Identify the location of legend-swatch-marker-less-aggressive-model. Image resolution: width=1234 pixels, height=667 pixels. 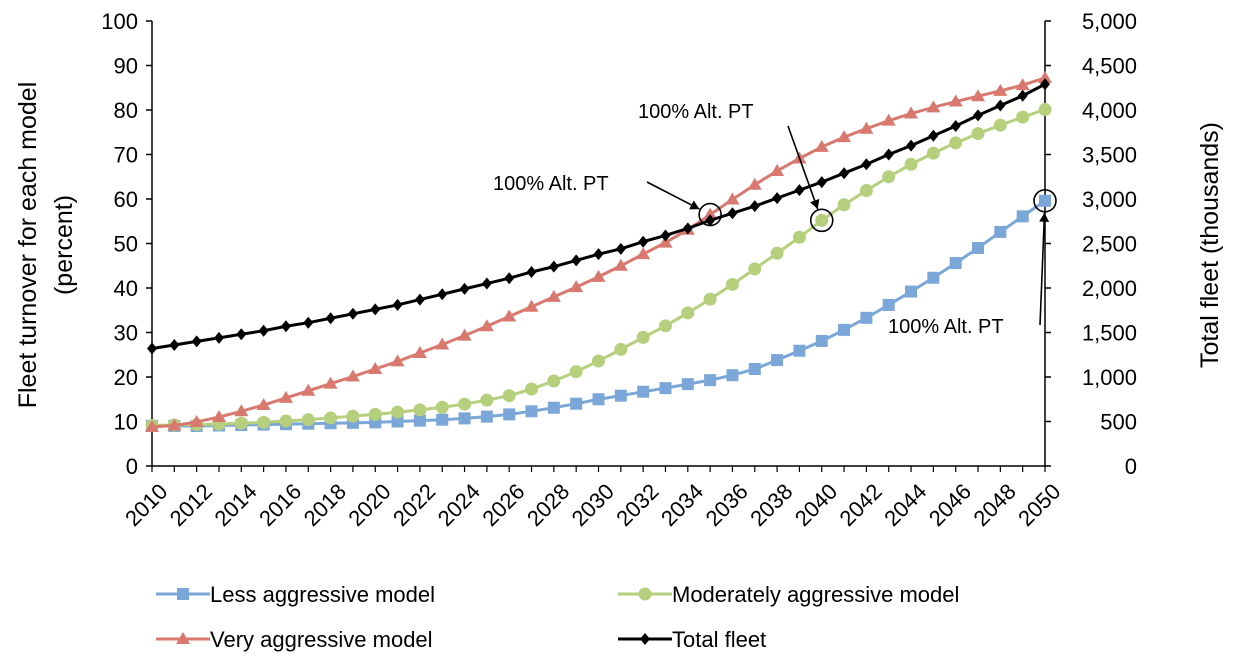
(183, 594).